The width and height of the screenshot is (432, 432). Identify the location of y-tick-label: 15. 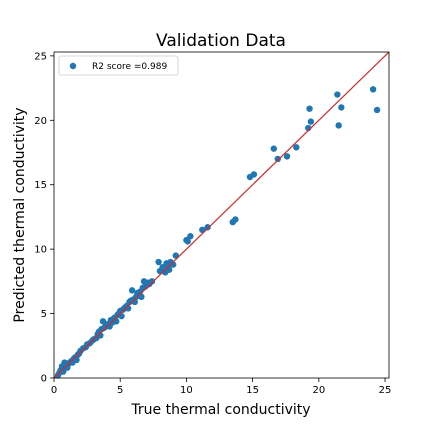
(40, 185).